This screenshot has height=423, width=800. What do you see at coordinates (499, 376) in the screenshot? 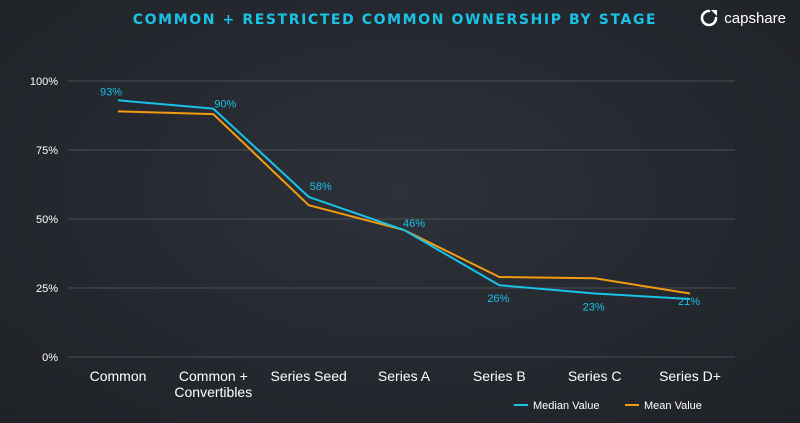
I see `x-category-label: Series B` at bounding box center [499, 376].